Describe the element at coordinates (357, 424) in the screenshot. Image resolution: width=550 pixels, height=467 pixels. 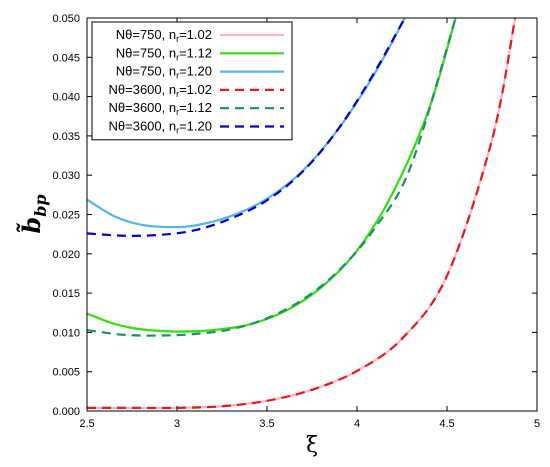
I see `x-tick-label: 4` at that location.